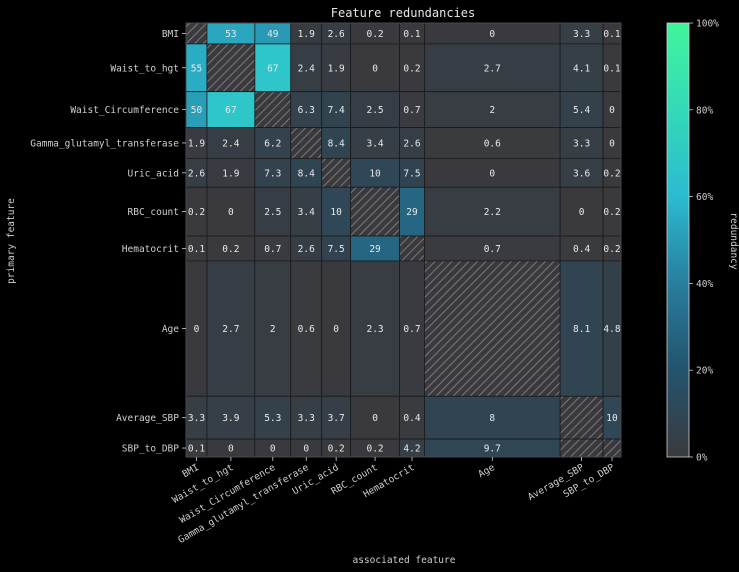 Image resolution: width=739 pixels, height=572 pixels. I want to click on y-tick-label: BMI, so click(170, 34).